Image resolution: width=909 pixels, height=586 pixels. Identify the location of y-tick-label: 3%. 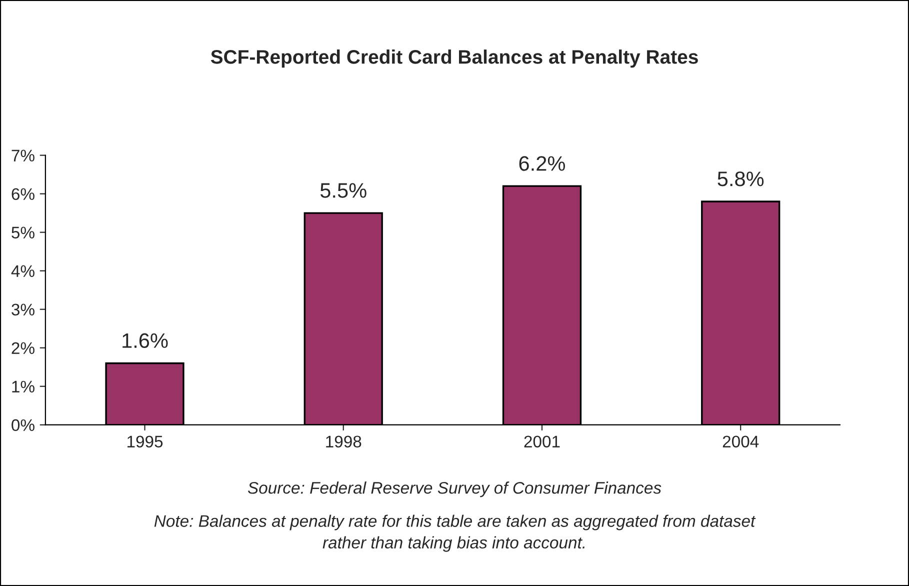
(23, 310).